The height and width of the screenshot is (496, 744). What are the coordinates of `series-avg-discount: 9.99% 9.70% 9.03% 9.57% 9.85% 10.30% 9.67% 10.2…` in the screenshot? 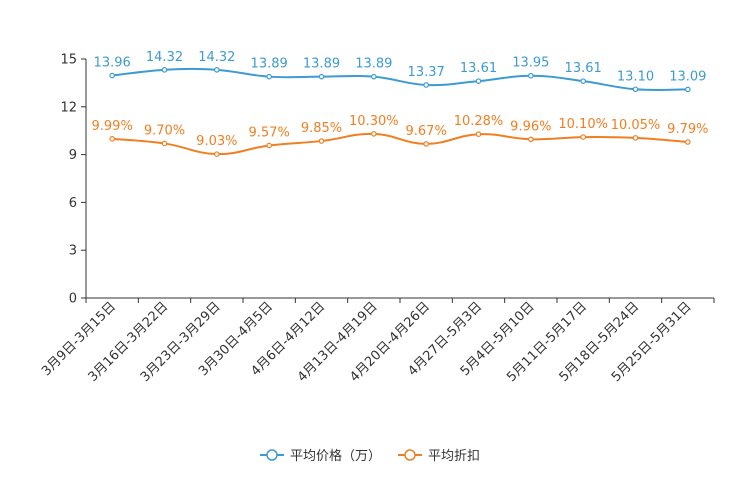 It's located at (400, 135).